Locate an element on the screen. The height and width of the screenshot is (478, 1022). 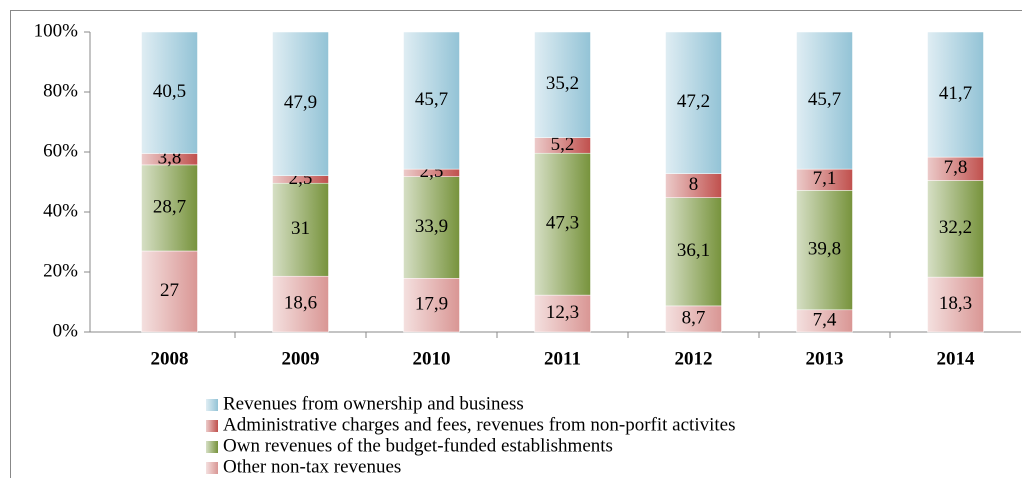
y-tick-label: 20% is located at coordinates (60, 270).